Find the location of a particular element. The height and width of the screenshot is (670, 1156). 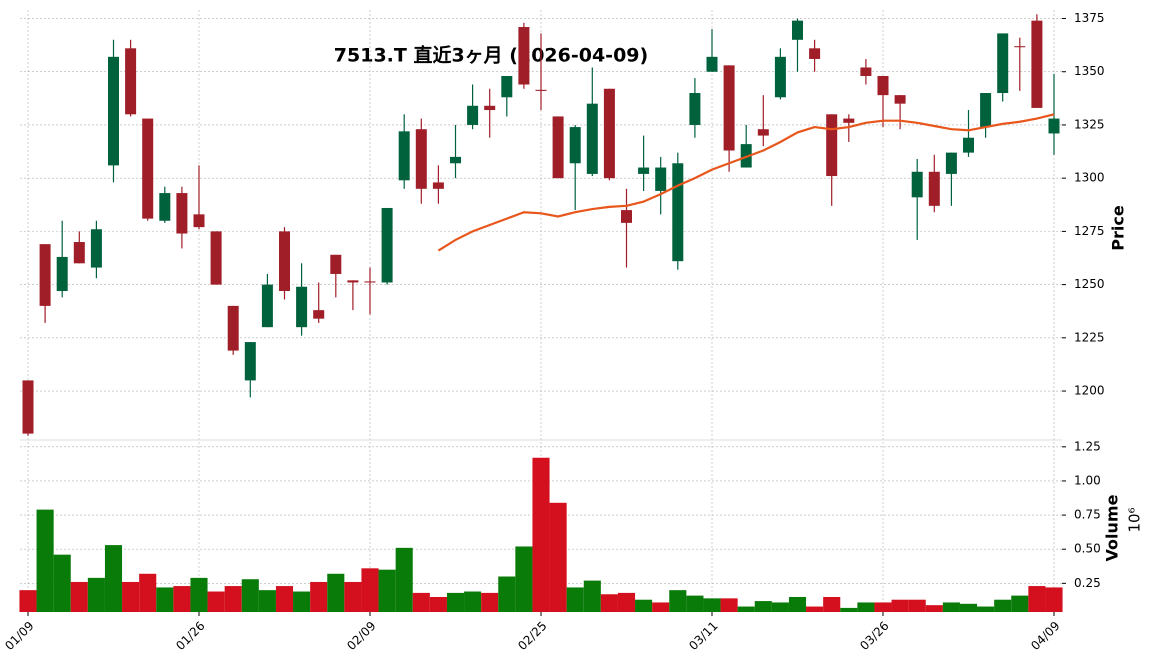

volume-tick-label: 1.00 is located at coordinates (1087, 480).